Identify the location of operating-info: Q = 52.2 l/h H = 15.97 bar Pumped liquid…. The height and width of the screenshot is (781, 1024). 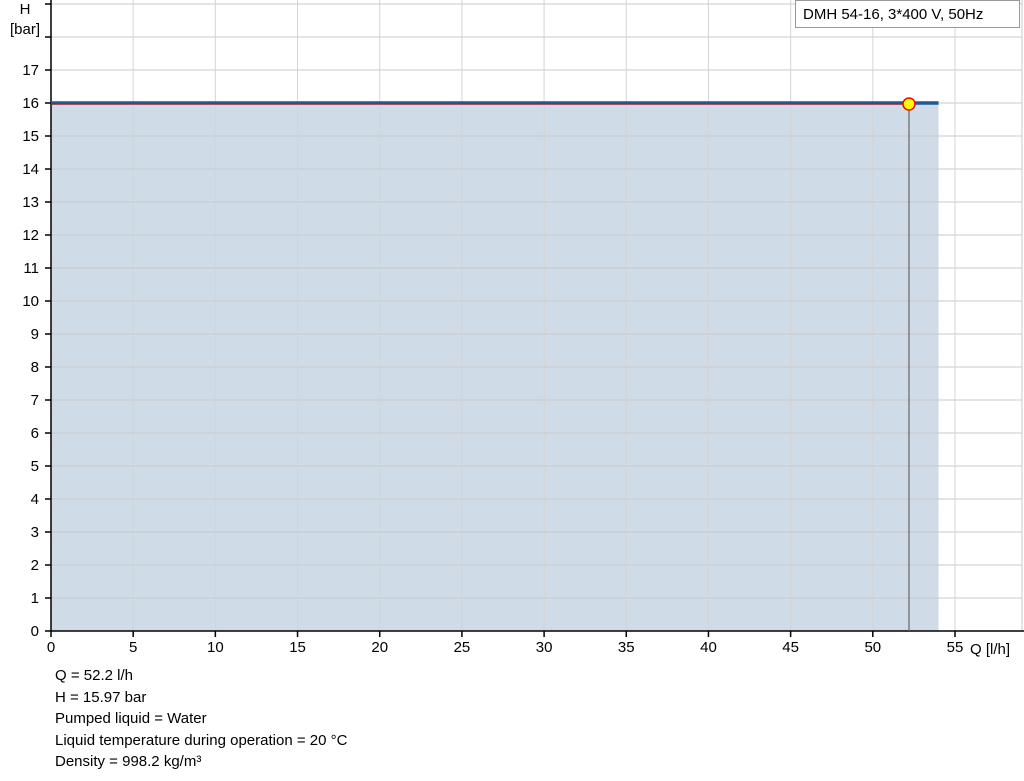
(201, 719).